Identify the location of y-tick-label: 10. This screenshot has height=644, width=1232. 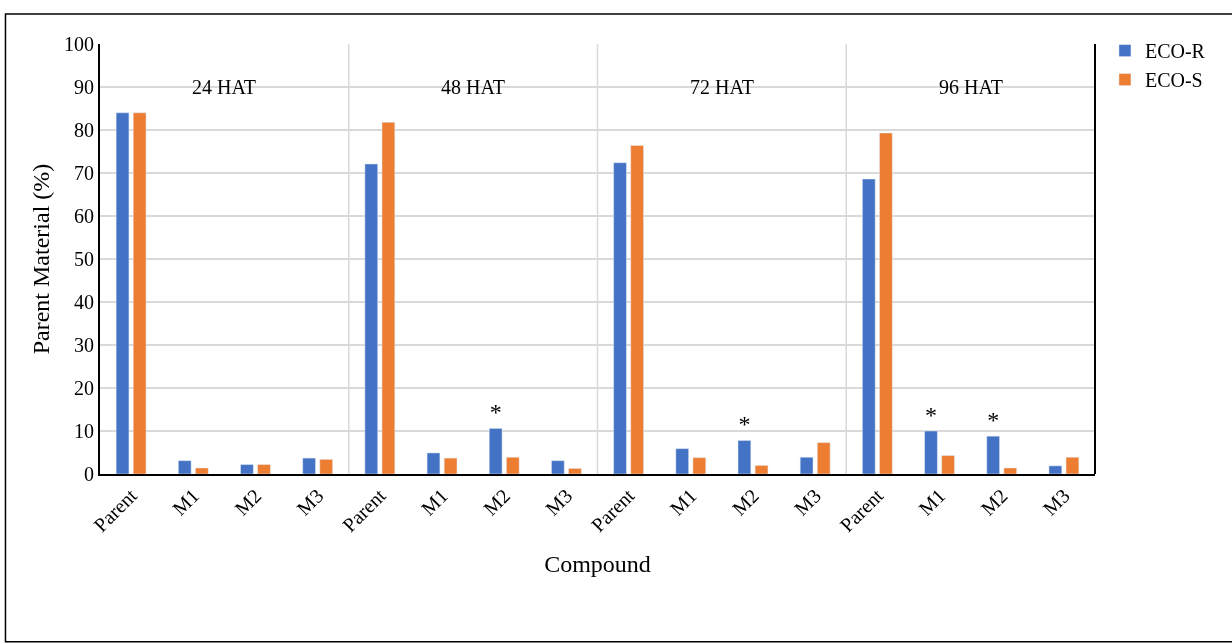
(84, 431).